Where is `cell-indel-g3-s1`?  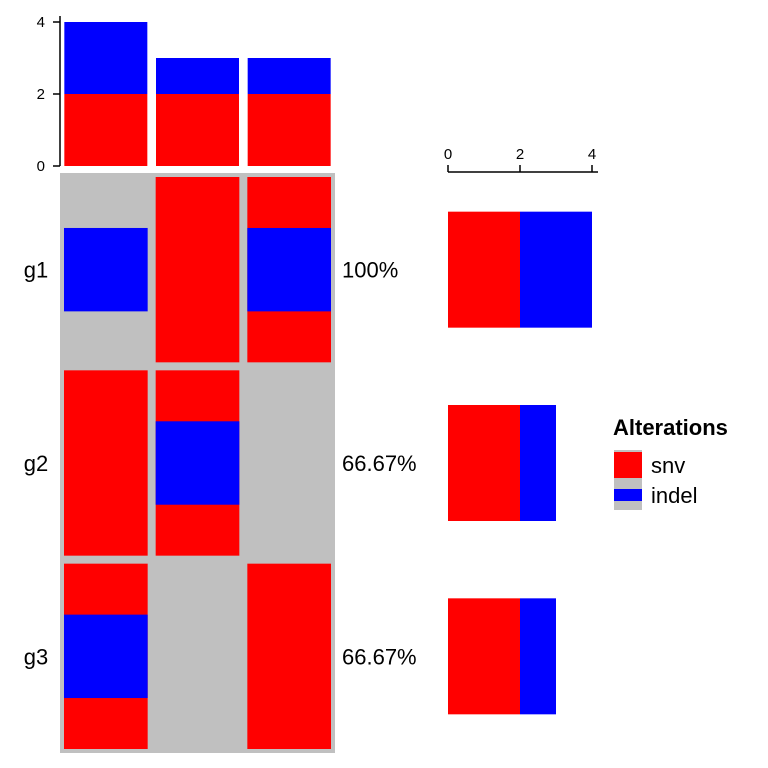 cell-indel-g3-s1 is located at coordinates (106, 656).